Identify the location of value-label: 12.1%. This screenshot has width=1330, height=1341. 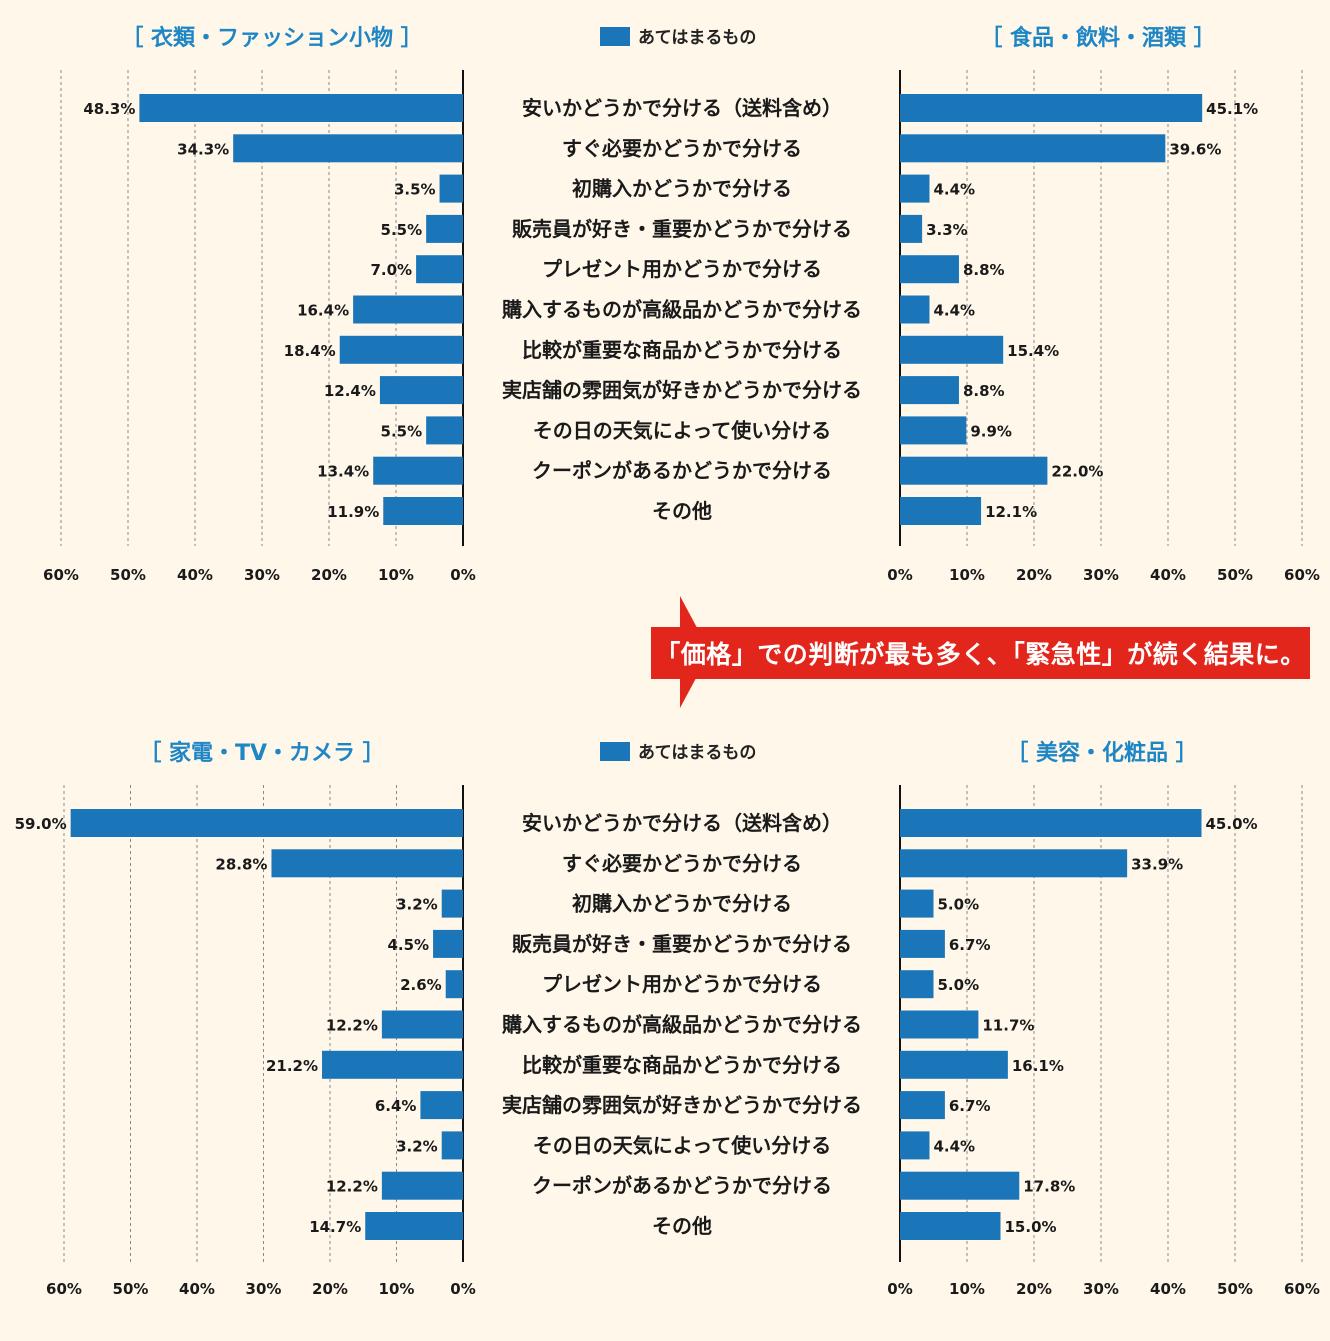
(1011, 512).